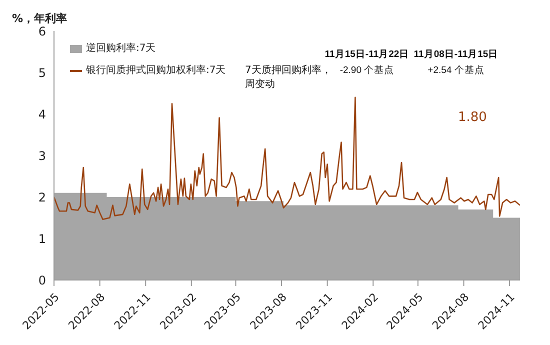  Describe the element at coordinates (456, 71) in the screenshot. I see `annotation: +2.54 个基点` at that location.